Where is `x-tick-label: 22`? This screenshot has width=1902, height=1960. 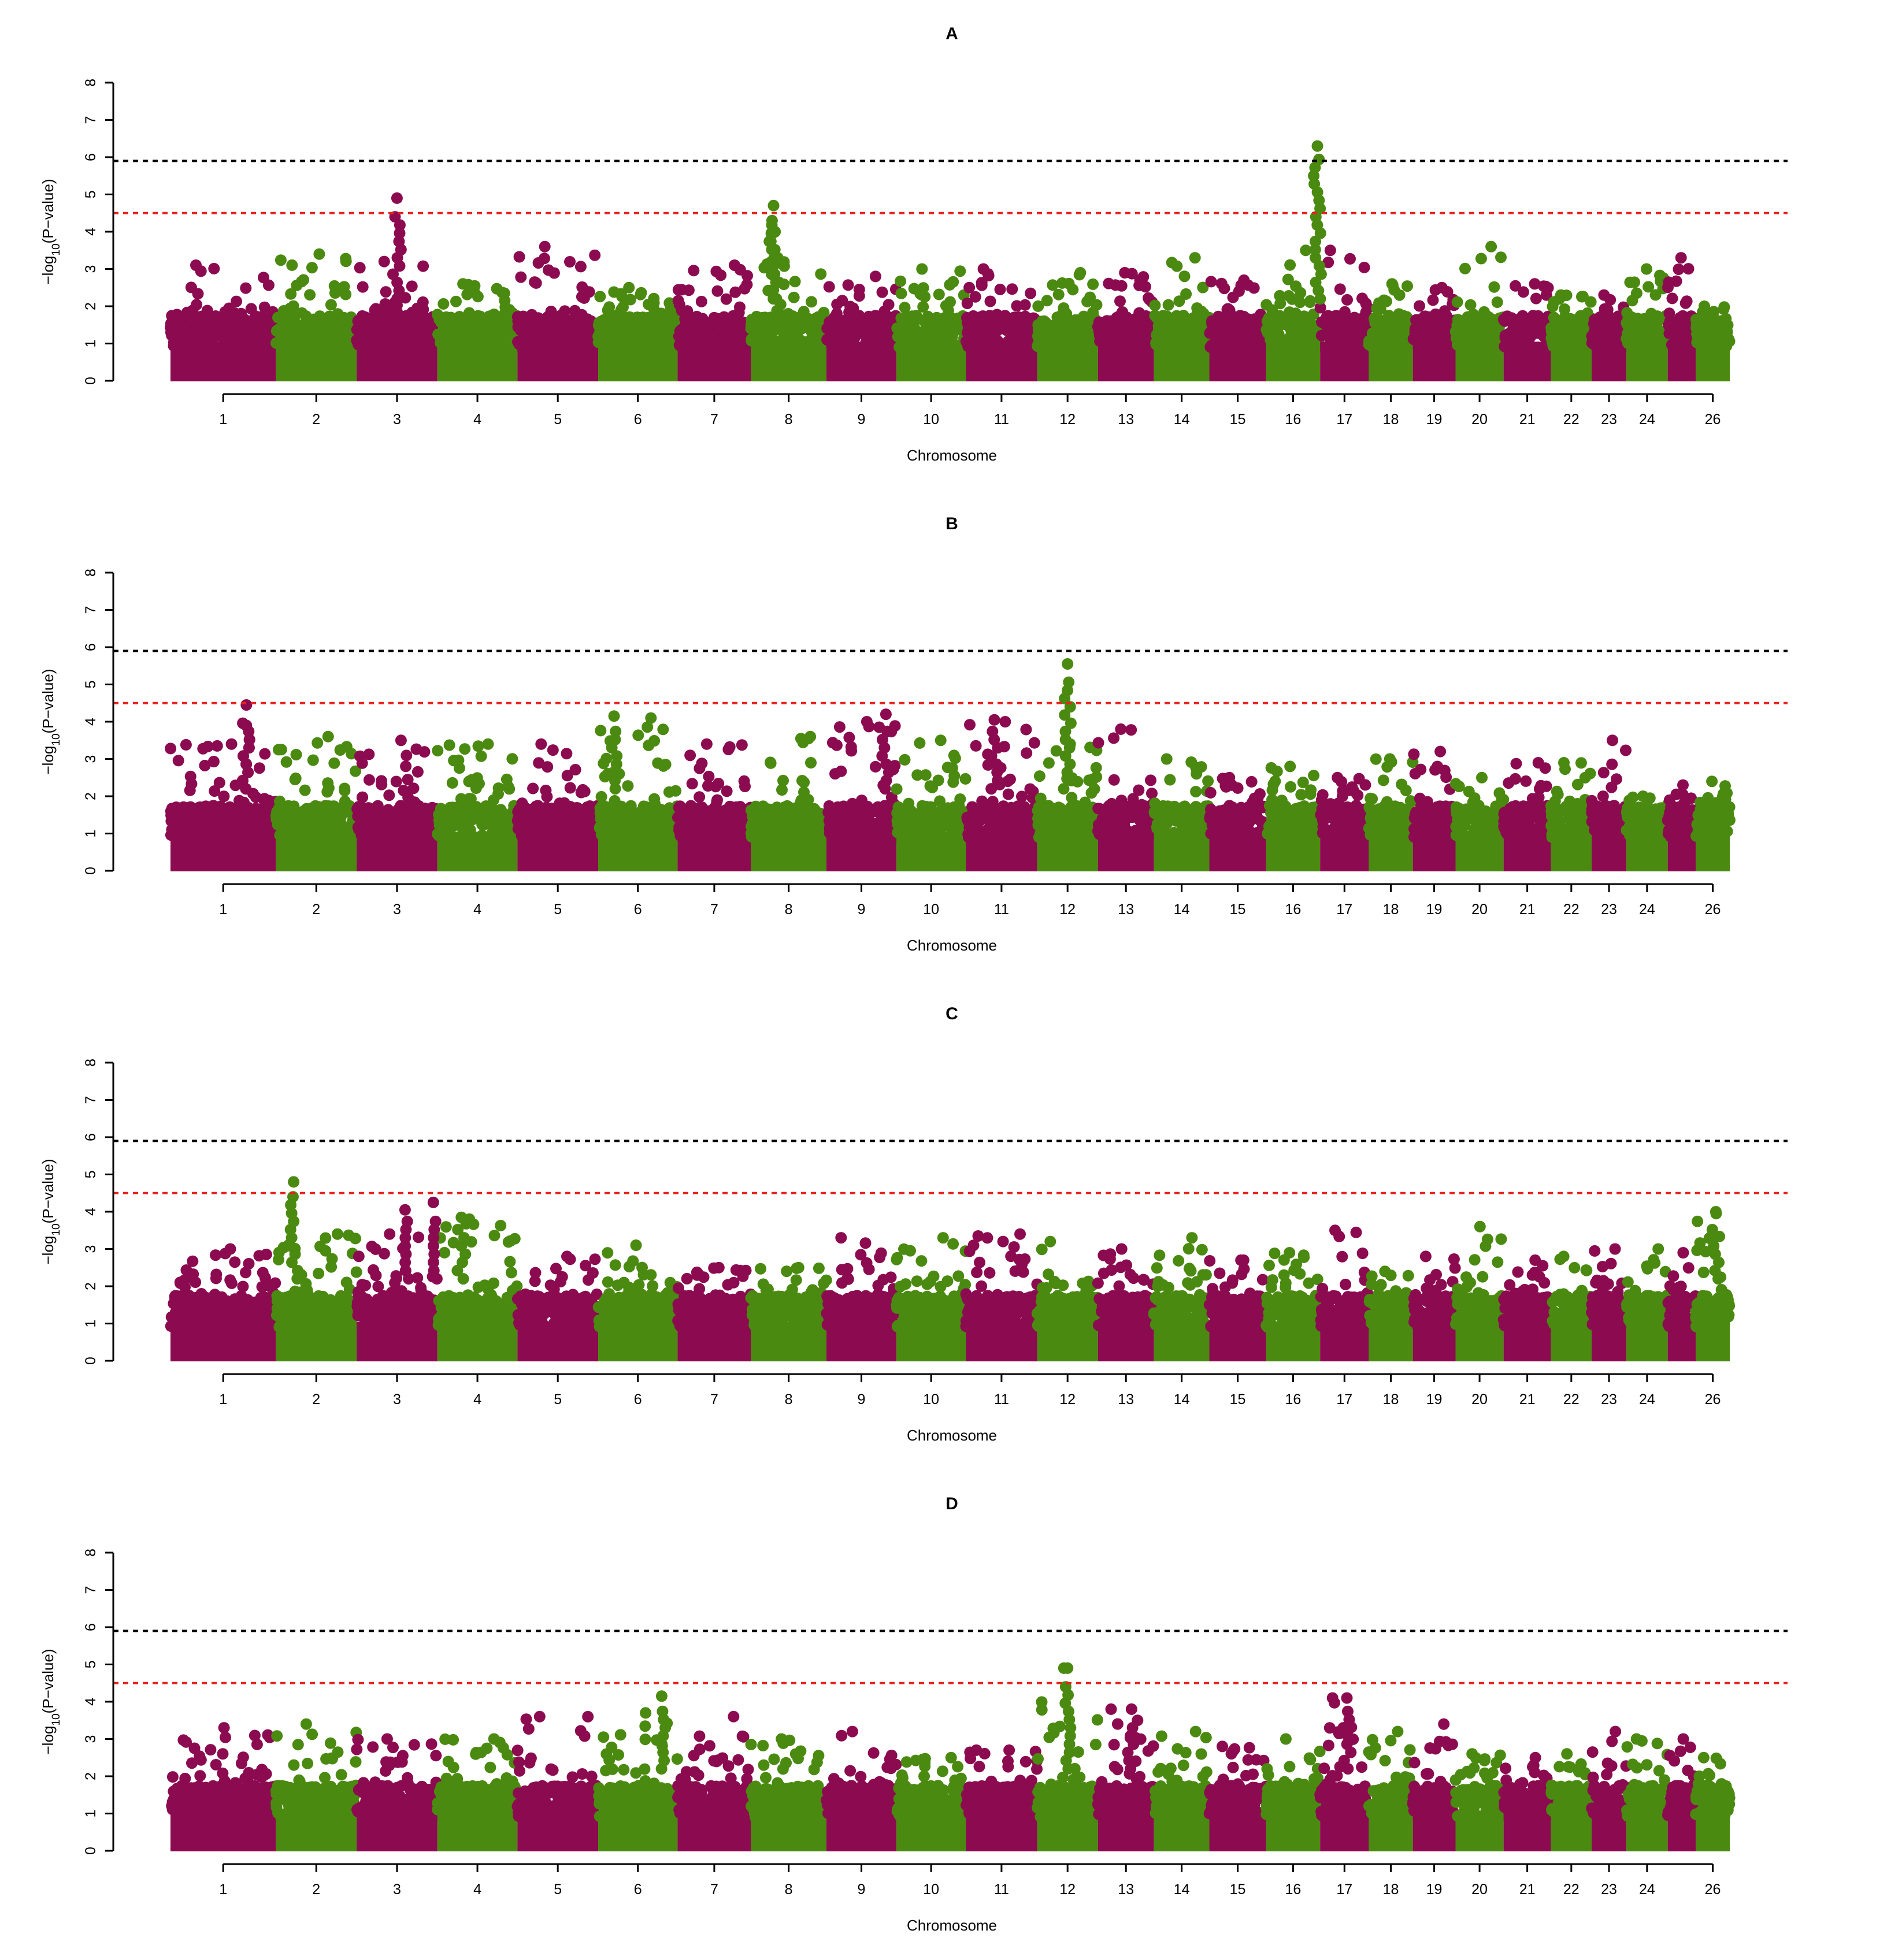 x-tick-label: 22 is located at coordinates (1571, 420).